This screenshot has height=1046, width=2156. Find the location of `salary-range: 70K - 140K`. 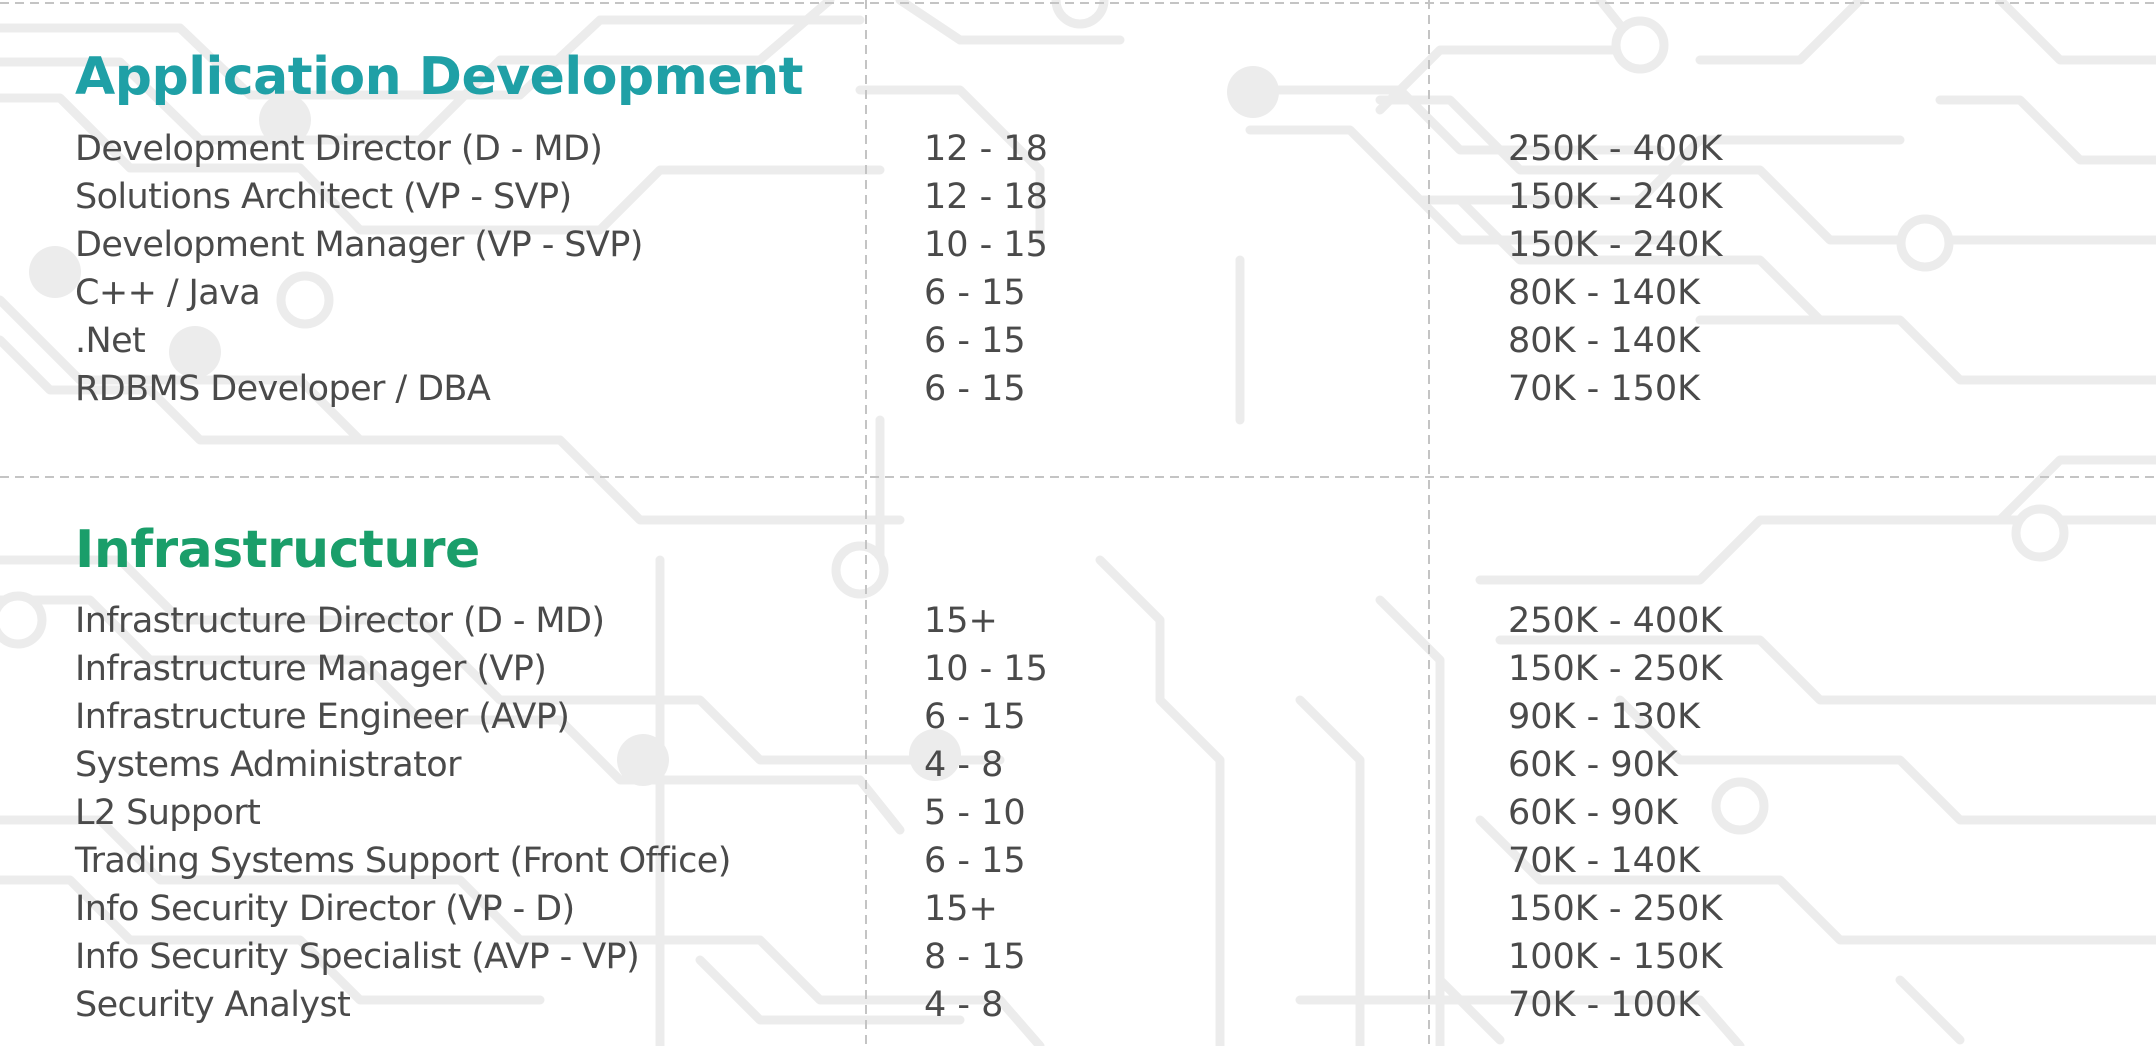

salary-range: 70K - 140K is located at coordinates (1604, 861).